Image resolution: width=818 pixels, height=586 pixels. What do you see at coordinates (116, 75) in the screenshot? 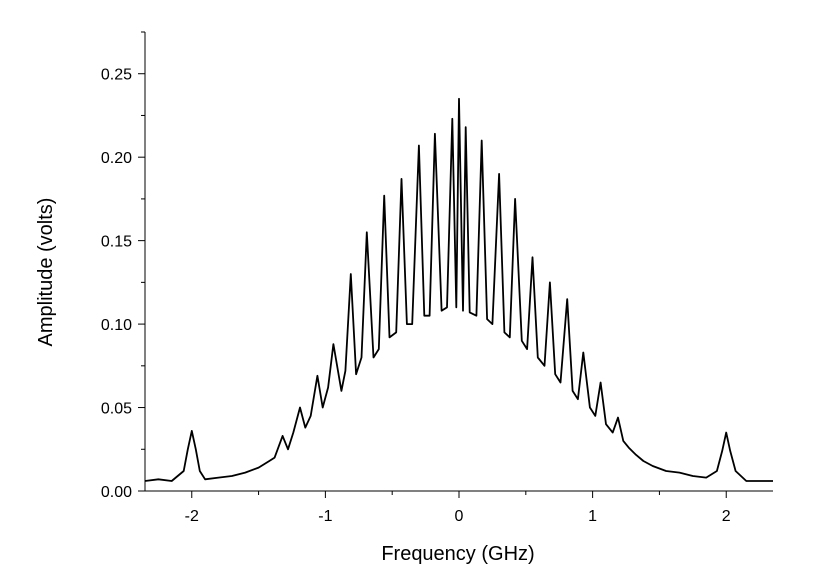
I see `y-tick-label: 0.25` at bounding box center [116, 75].